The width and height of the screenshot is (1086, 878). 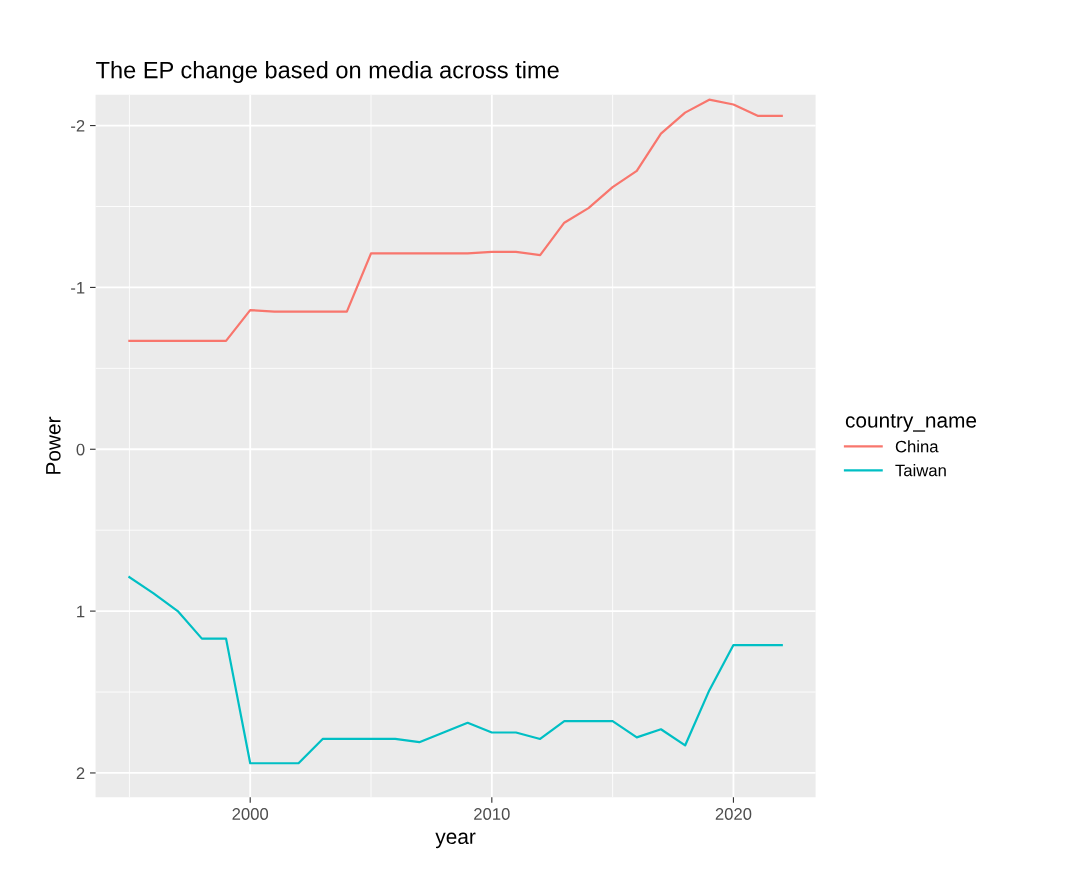 What do you see at coordinates (53, 445) in the screenshot?
I see `y-axis-title: Power` at bounding box center [53, 445].